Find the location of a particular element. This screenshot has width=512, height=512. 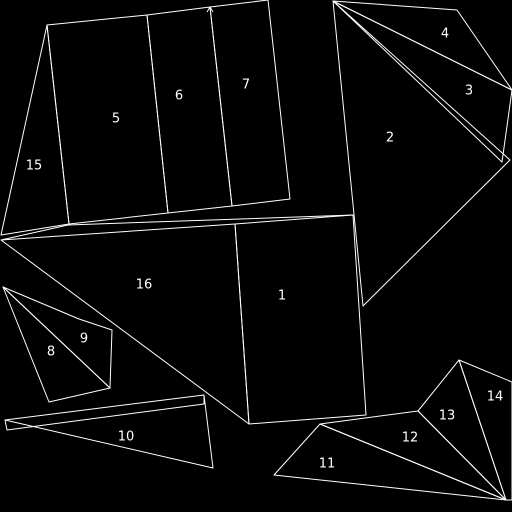

region-14-outline is located at coordinates (485, 430).